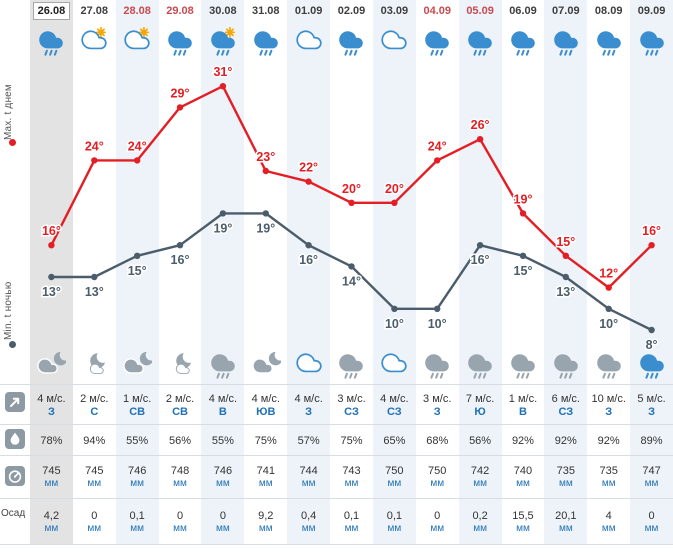  I want to click on sun-cloud-icon, so click(137, 41).